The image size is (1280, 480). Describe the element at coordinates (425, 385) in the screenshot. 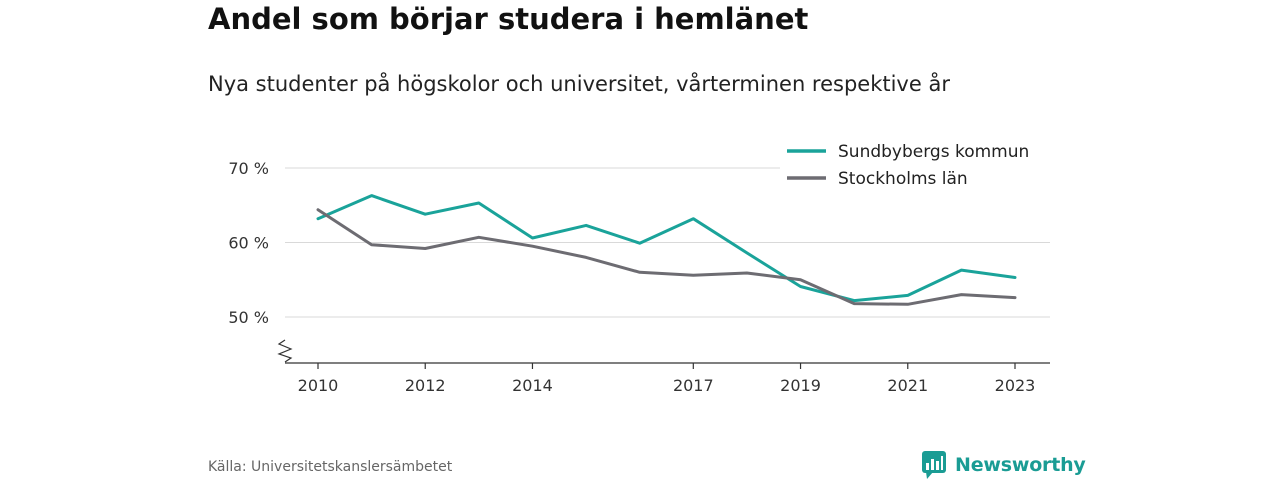

I see `x-tick-label: 2012` at that location.